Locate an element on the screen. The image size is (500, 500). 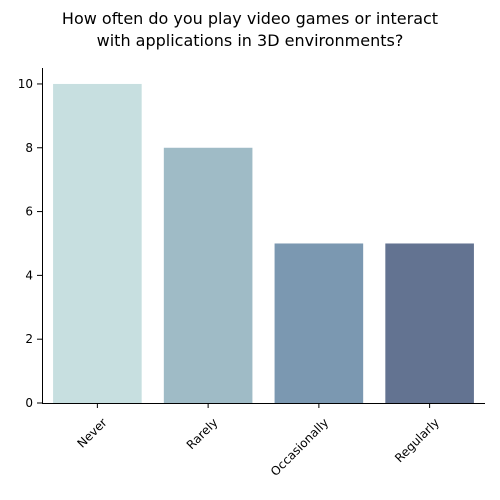
chart-title-line-2: with applications in 3D environments? is located at coordinates (250, 40).